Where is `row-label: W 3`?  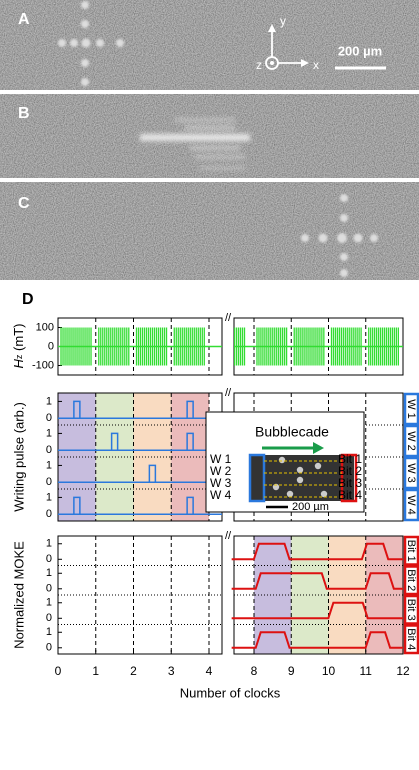 row-label: W 3 is located at coordinates (411, 473).